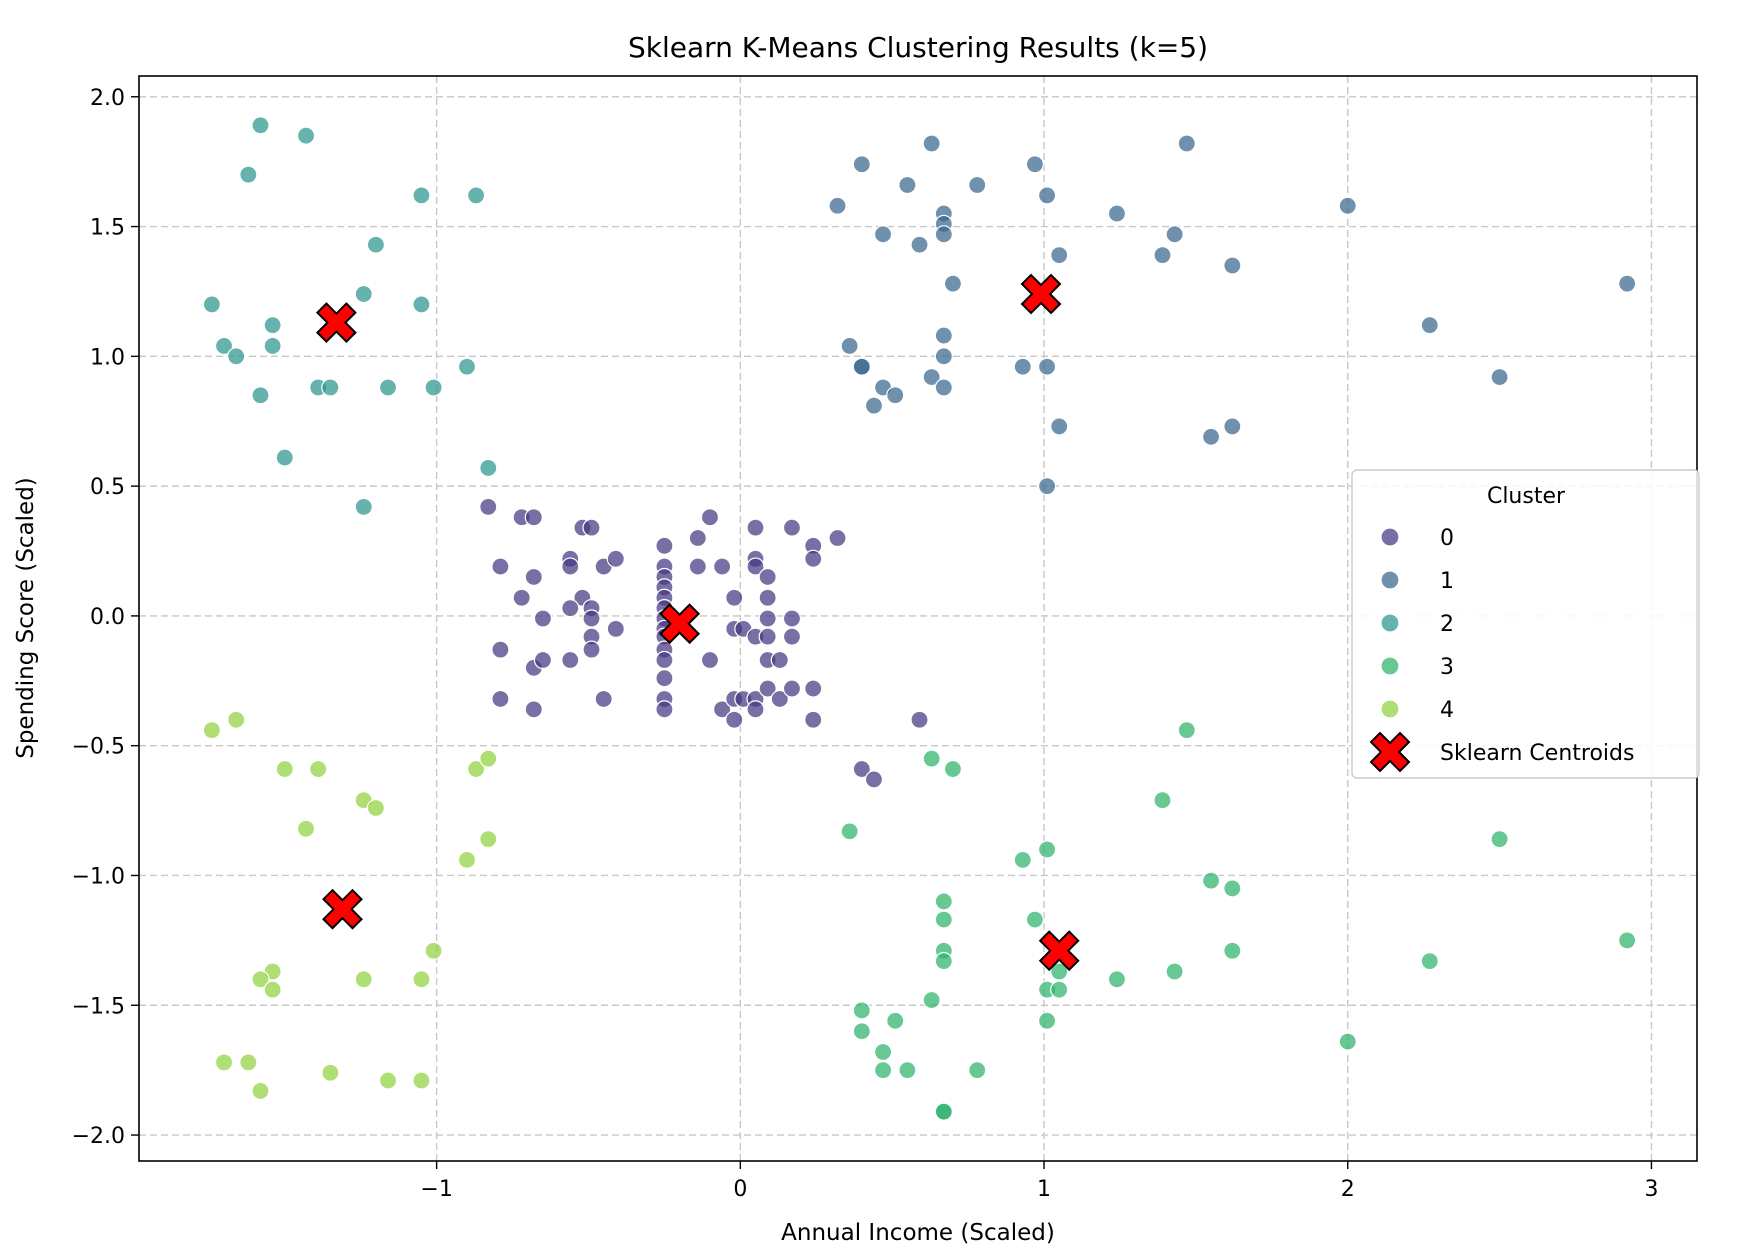 Image resolution: width=1762 pixels, height=1258 pixels. I want to click on legend-label: 3, so click(1447, 667).